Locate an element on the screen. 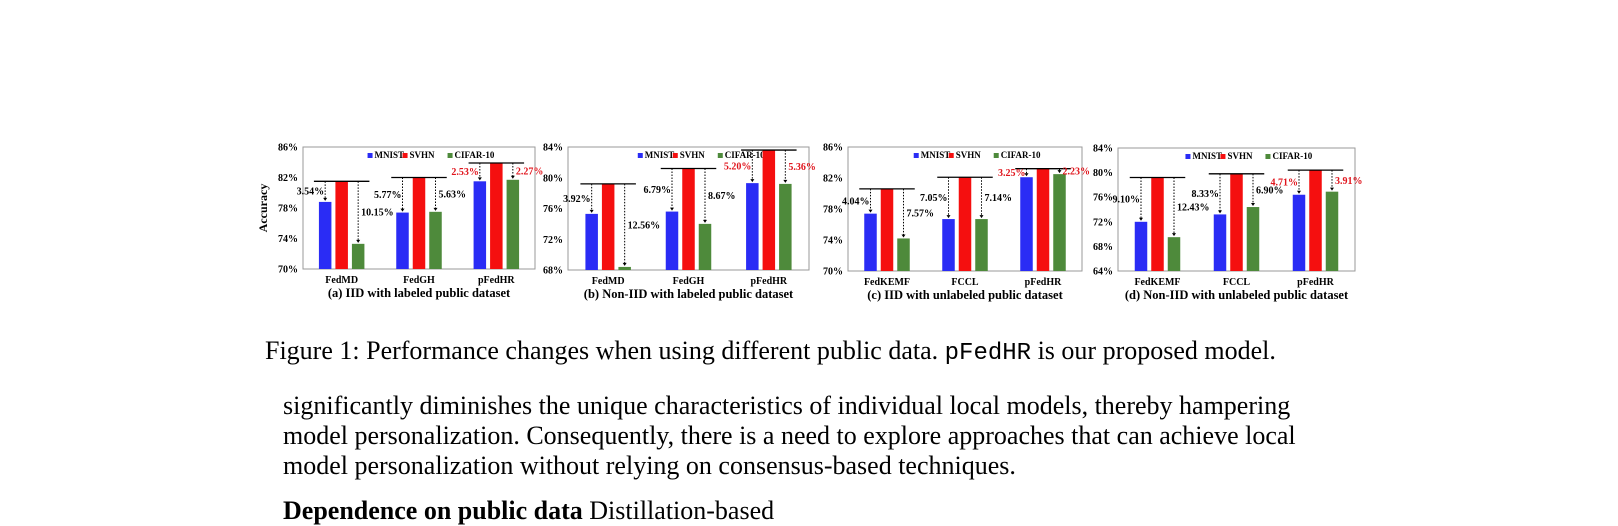 Image resolution: width=1618 pixels, height=526 pixels. difference-label: 5.63% is located at coordinates (453, 195).